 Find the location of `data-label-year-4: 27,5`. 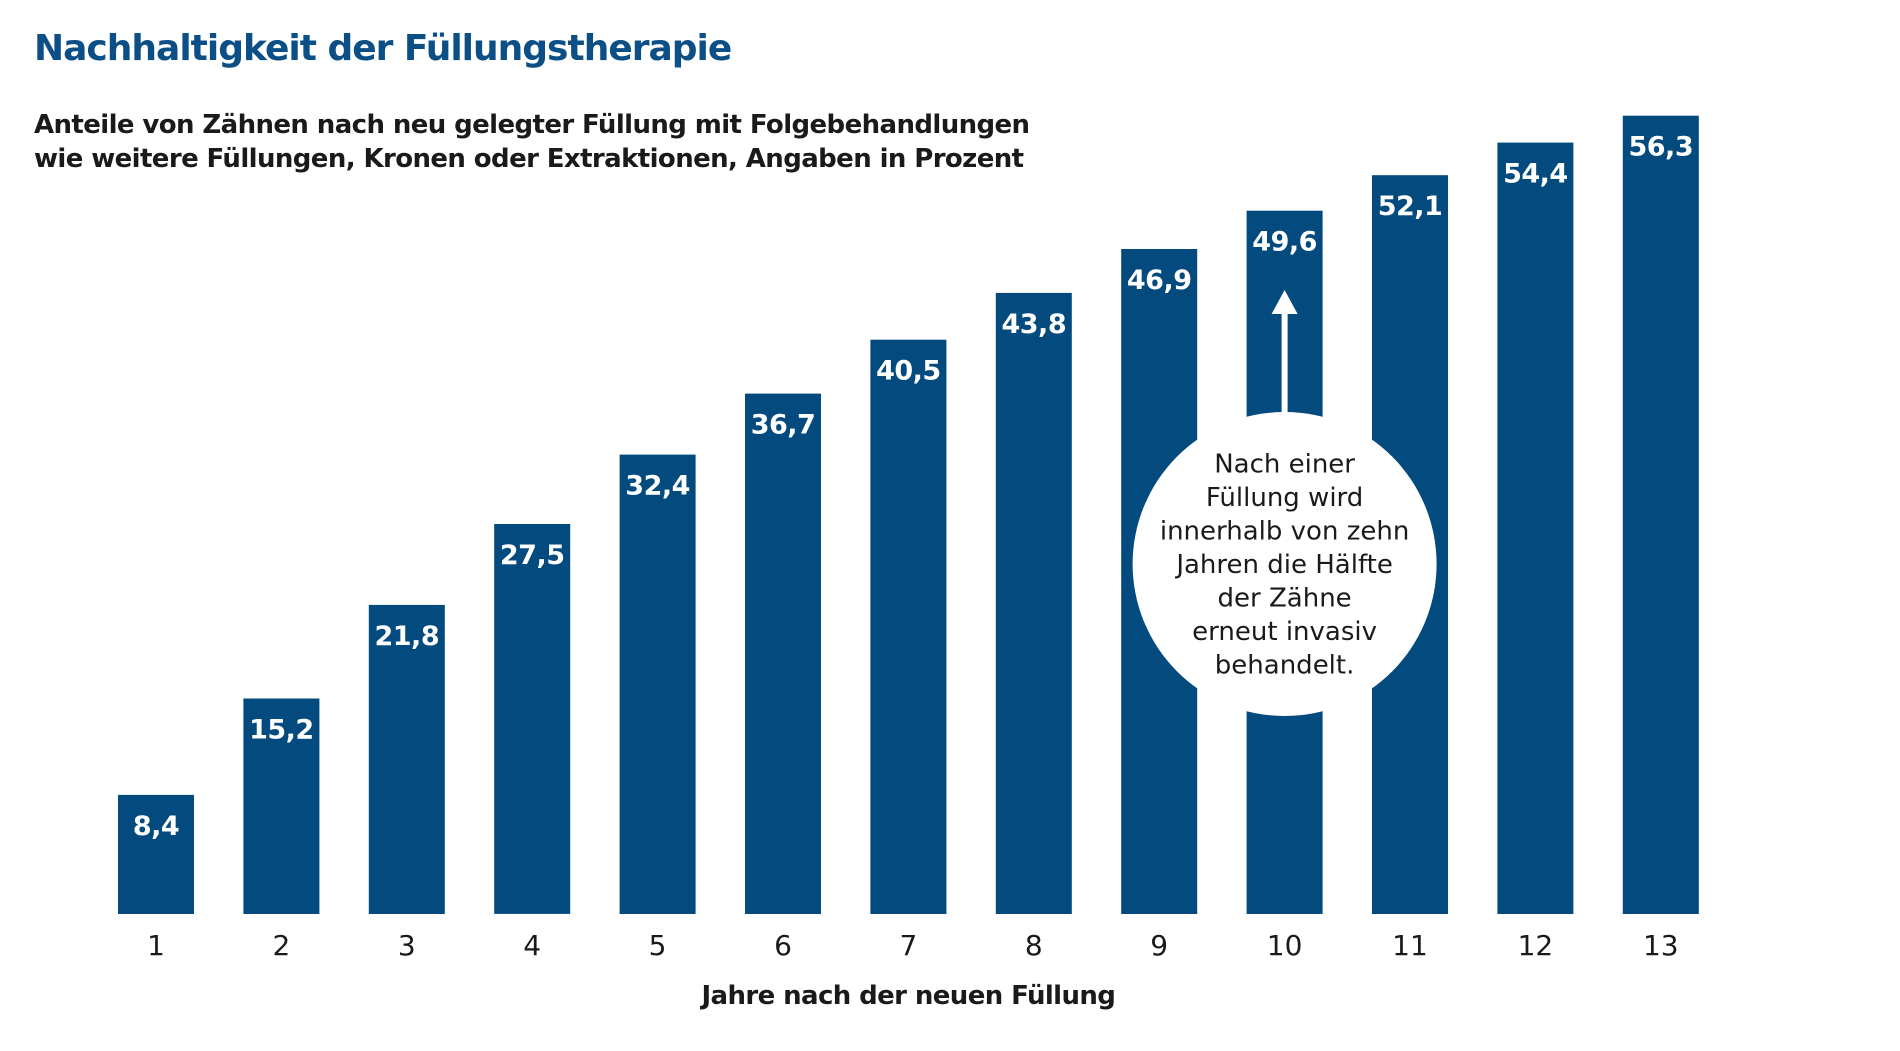

data-label-year-4: 27,5 is located at coordinates (532, 555).